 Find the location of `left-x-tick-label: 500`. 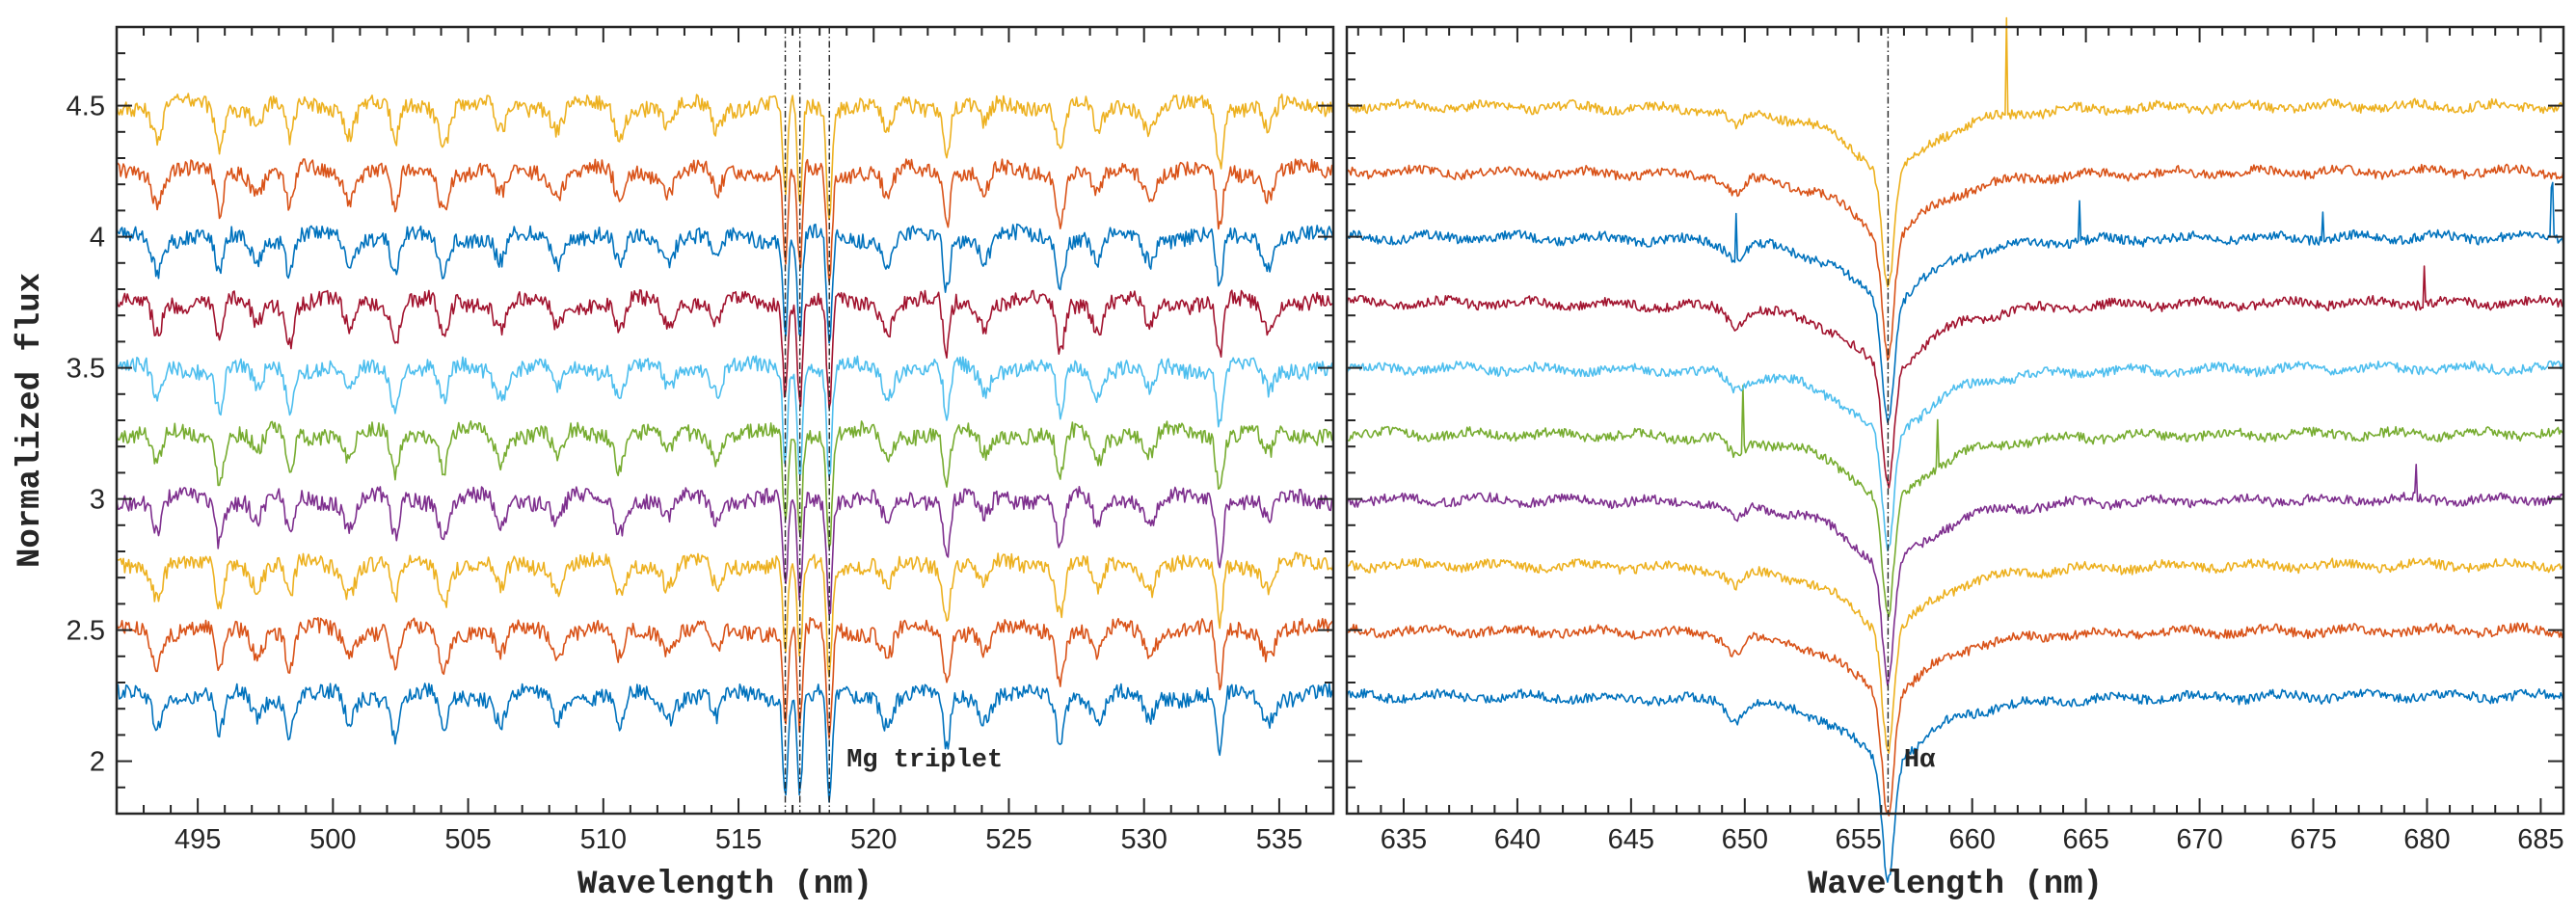

left-x-tick-label: 500 is located at coordinates (333, 839).